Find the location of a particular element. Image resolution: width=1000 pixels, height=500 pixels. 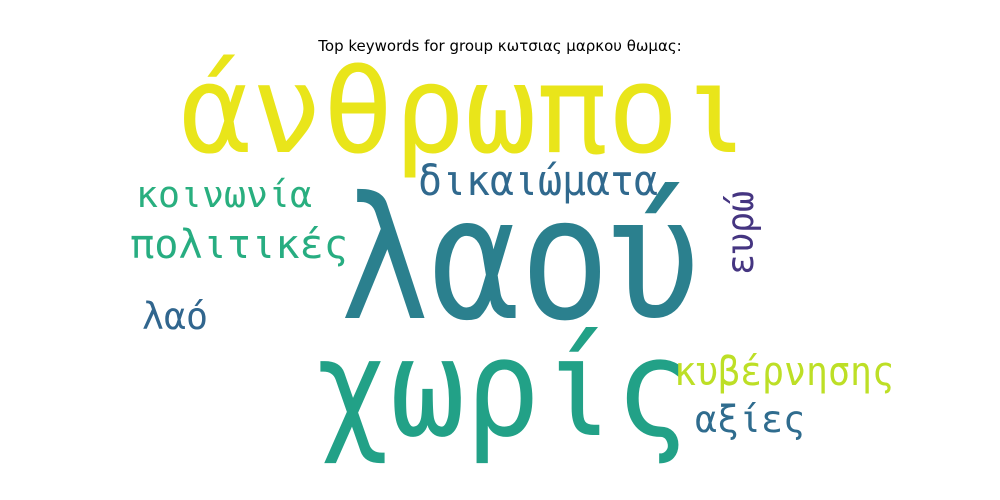

word-6: κυβέρνησης is located at coordinates (784, 372).